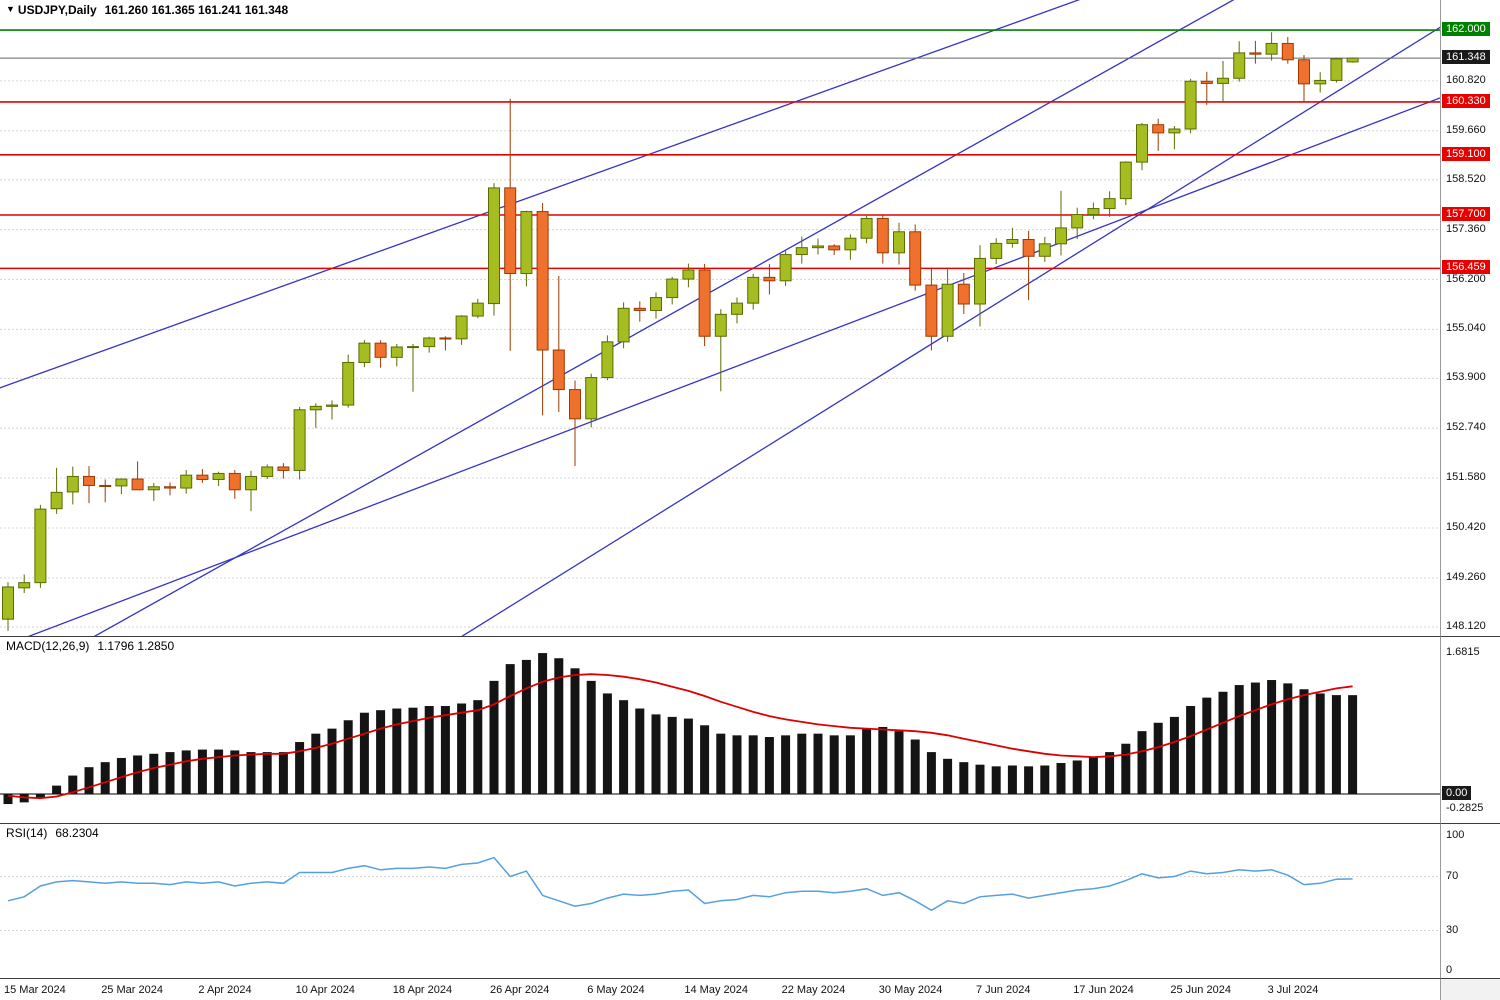  What do you see at coordinates (1003, 990) in the screenshot?
I see `time-axis-label: 7 Jun 2024` at bounding box center [1003, 990].